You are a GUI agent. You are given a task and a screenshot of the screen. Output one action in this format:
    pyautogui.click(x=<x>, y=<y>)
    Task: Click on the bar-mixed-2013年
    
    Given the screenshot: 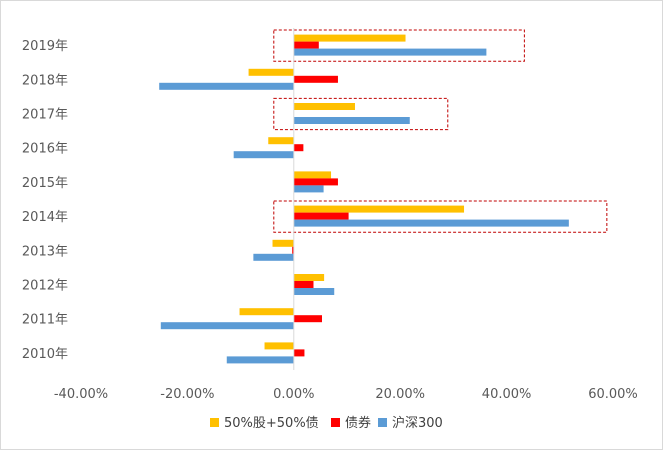 What is the action you would take?
    pyautogui.click(x=283, y=243)
    